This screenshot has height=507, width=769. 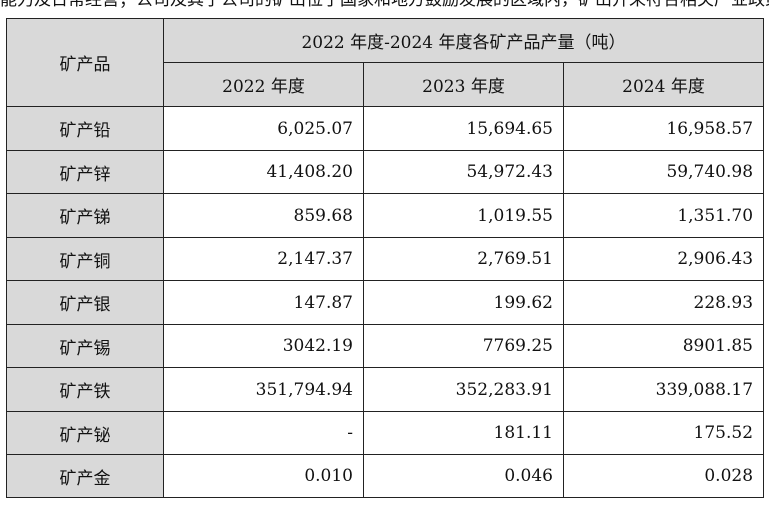 What do you see at coordinates (463, 476) in the screenshot?
I see `output-value: 0.046` at bounding box center [463, 476].